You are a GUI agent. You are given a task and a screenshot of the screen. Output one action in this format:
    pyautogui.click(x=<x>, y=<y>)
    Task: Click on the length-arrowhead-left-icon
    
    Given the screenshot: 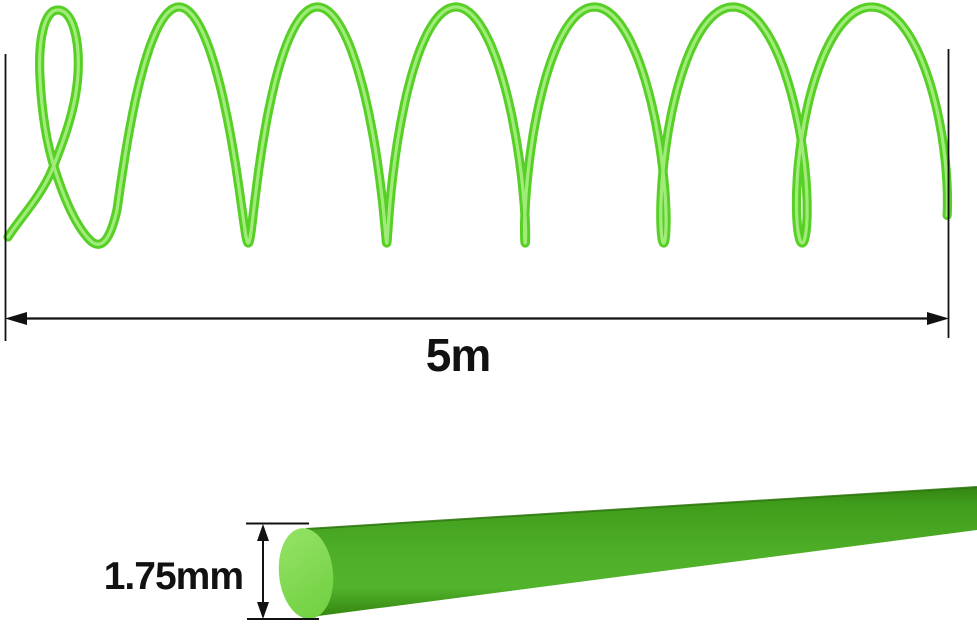 What is the action you would take?
    pyautogui.click(x=16, y=318)
    